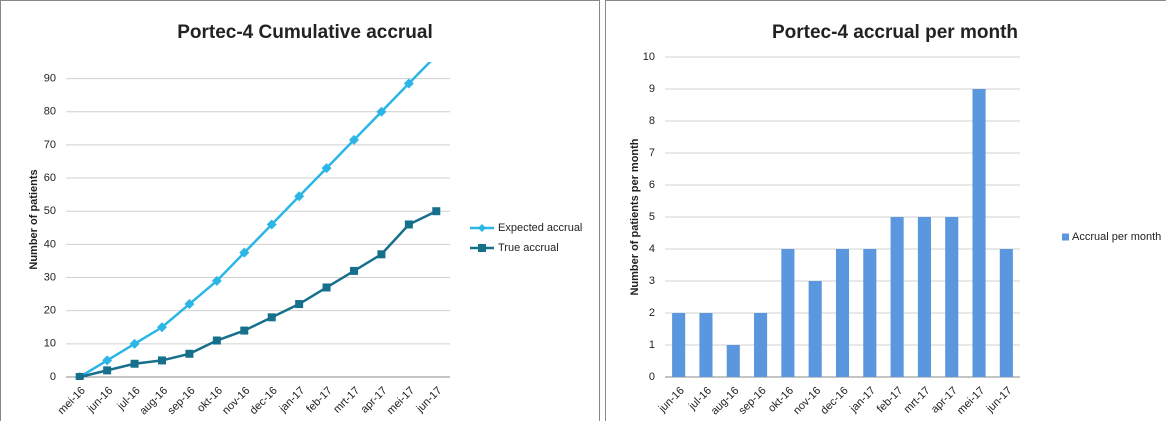  What do you see at coordinates (50, 178) in the screenshot?
I see `y-tick-label: 60` at bounding box center [50, 178].